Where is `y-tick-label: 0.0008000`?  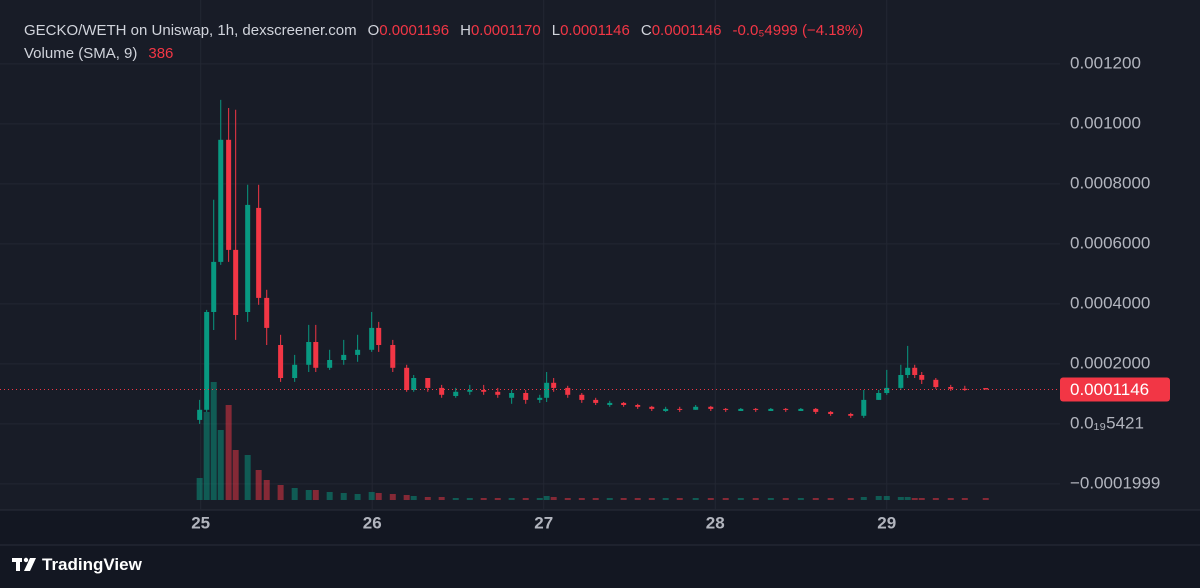 y-tick-label: 0.0008000 is located at coordinates (1110, 182).